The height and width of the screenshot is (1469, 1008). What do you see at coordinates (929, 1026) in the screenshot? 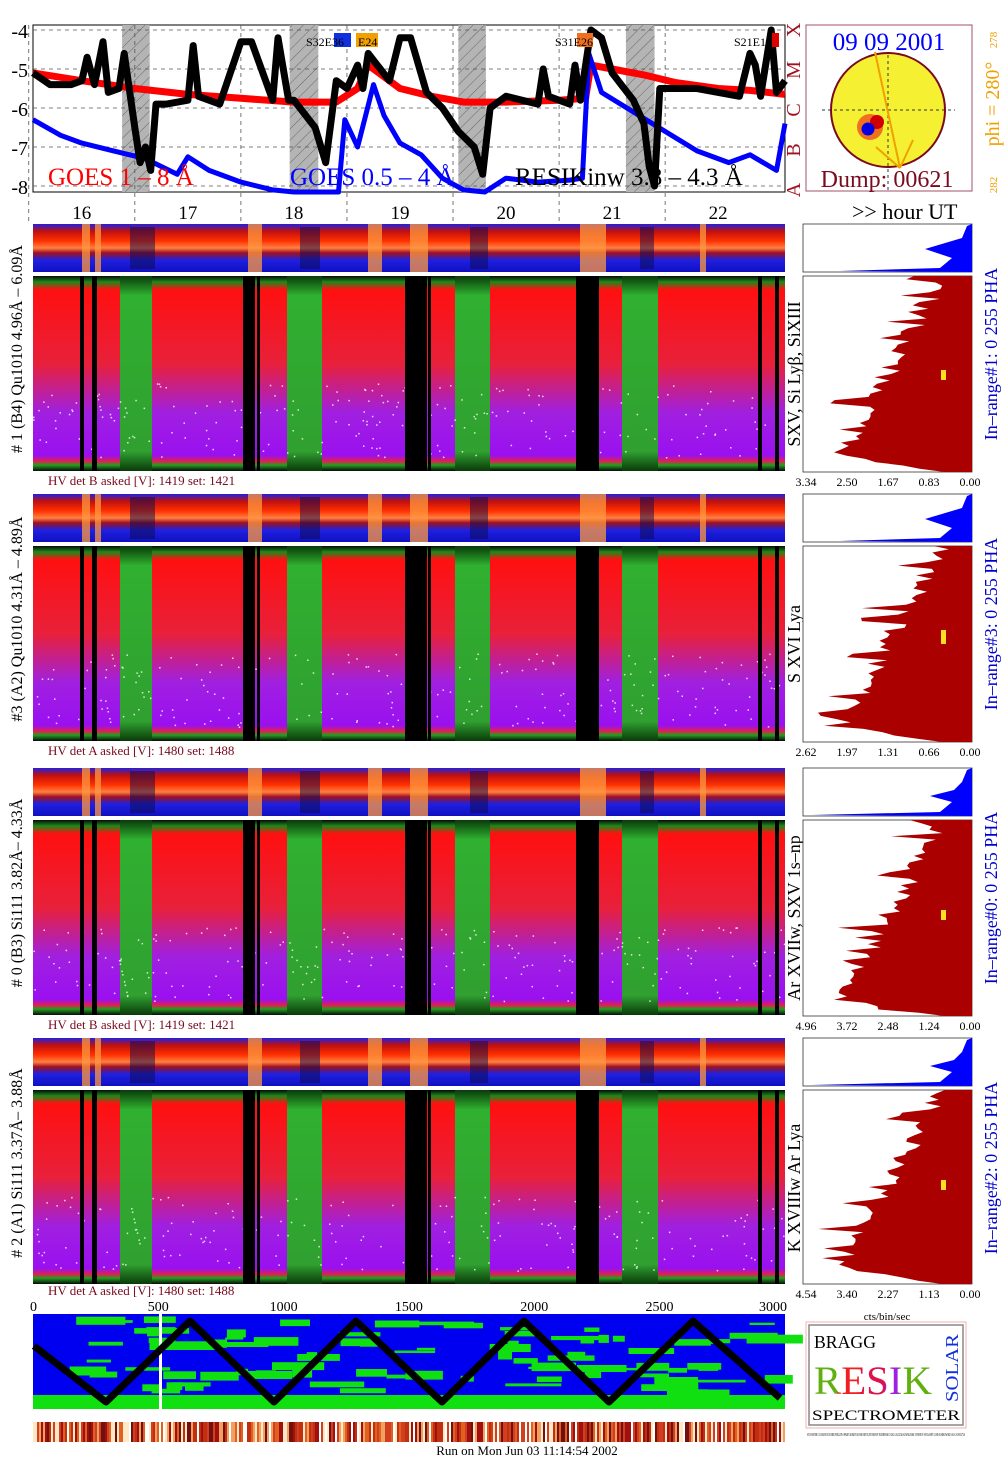
I see `histogram-tick-label: 1.24` at bounding box center [929, 1026].